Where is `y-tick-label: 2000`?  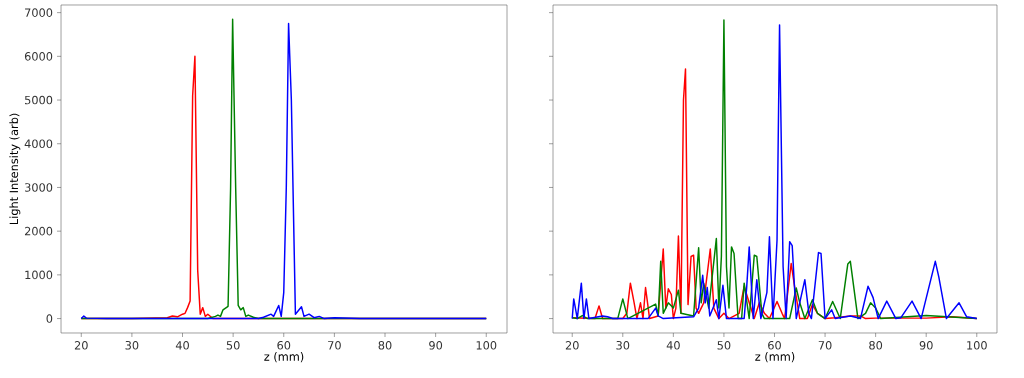
y-tick-label: 2000 is located at coordinates (38, 231).